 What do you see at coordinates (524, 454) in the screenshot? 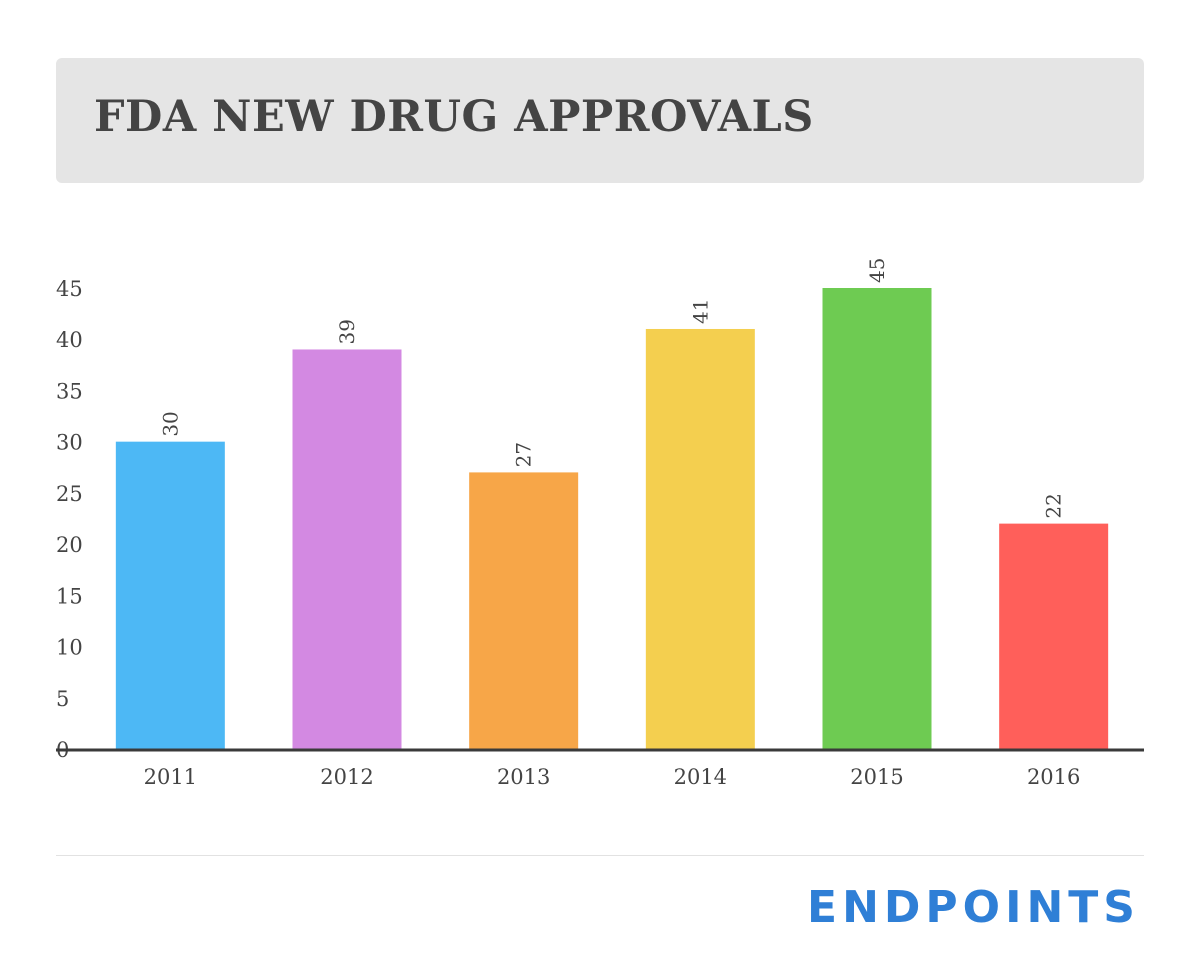
I see `data-label-2013: 27` at bounding box center [524, 454].